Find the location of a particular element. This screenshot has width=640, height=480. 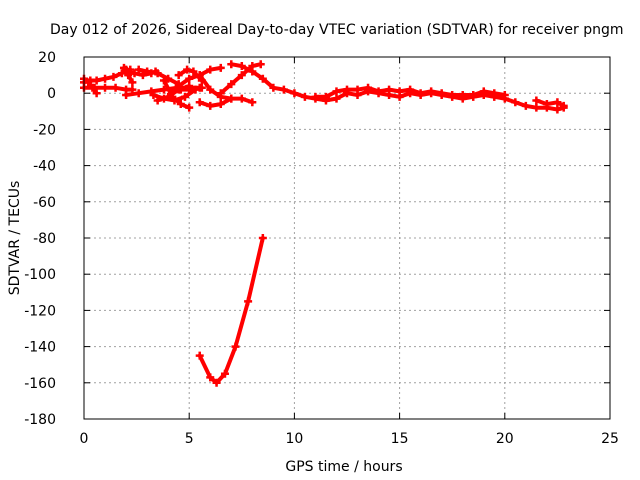

series-track-s is located at coordinates (550, 103).